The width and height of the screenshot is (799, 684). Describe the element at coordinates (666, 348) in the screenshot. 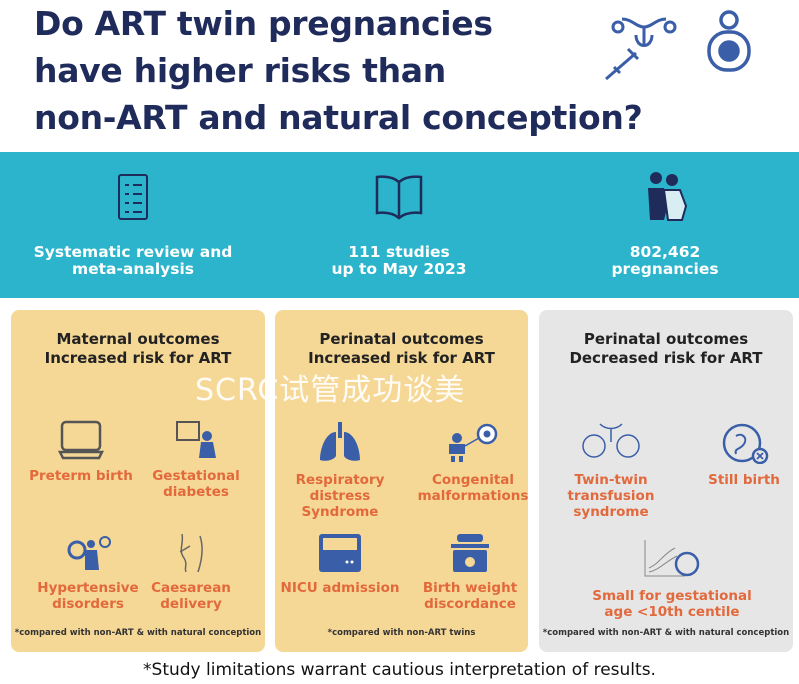

I see `panel-heading: Perinatal outcomes Decreased risk for ART` at that location.